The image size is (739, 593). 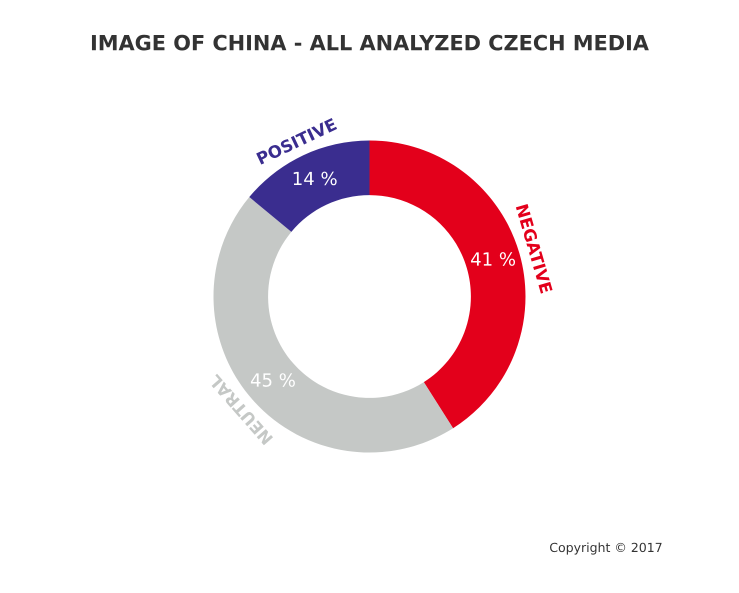 I want to click on chart-title: IMAGE OF CHINA - ALL ANALYZED CZECH MEDIA, so click(x=370, y=42).